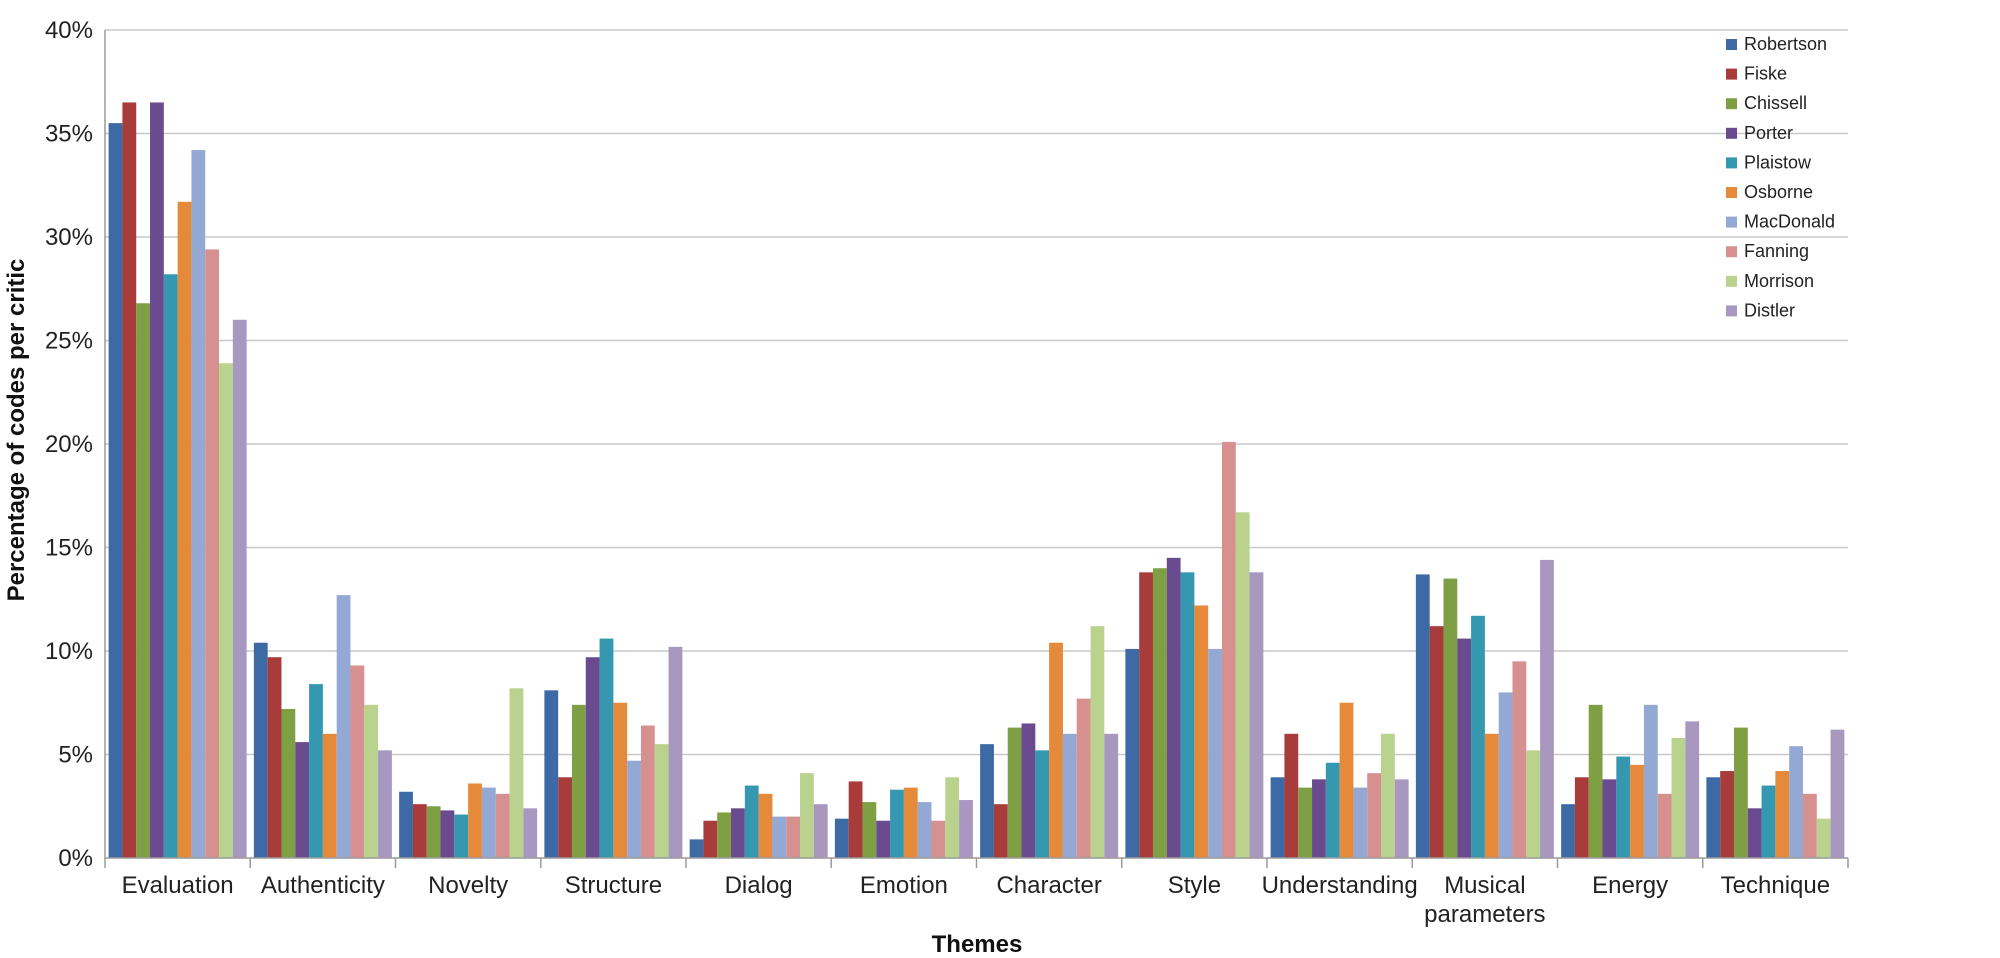 The image size is (2000, 958). Describe the element at coordinates (1048, 885) in the screenshot. I see `x-category-label: Character` at that location.